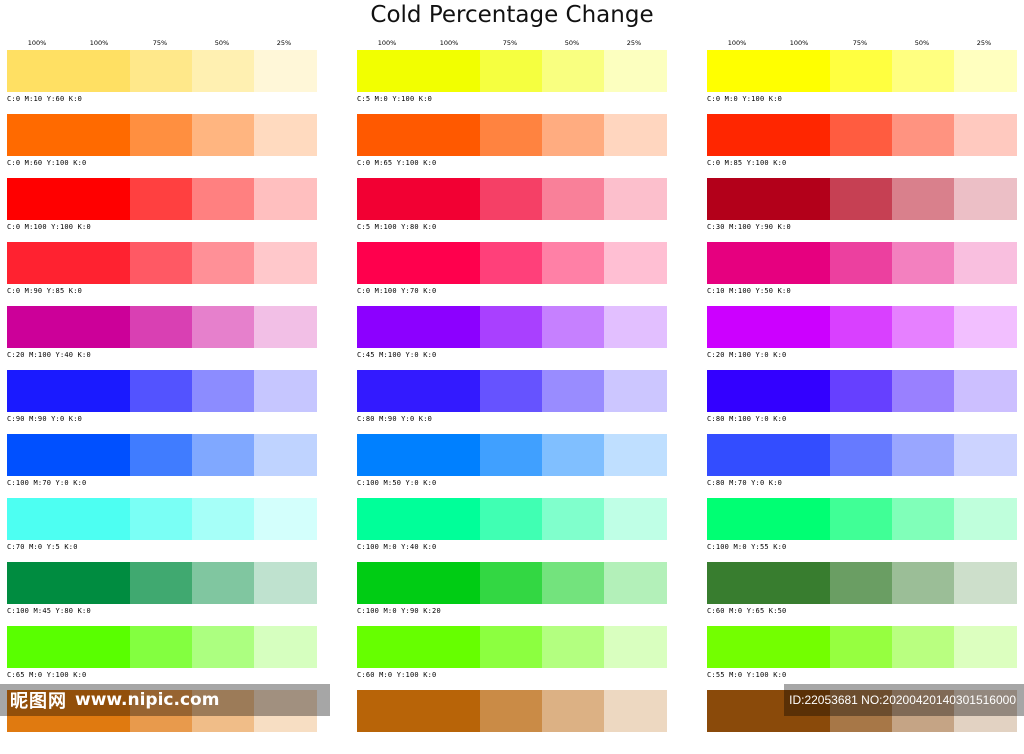 The width and height of the screenshot is (1024, 754). Describe the element at coordinates (397, 547) in the screenshot. I see `cmyk-label: C:100 M:0 Y:40 K:0` at that location.